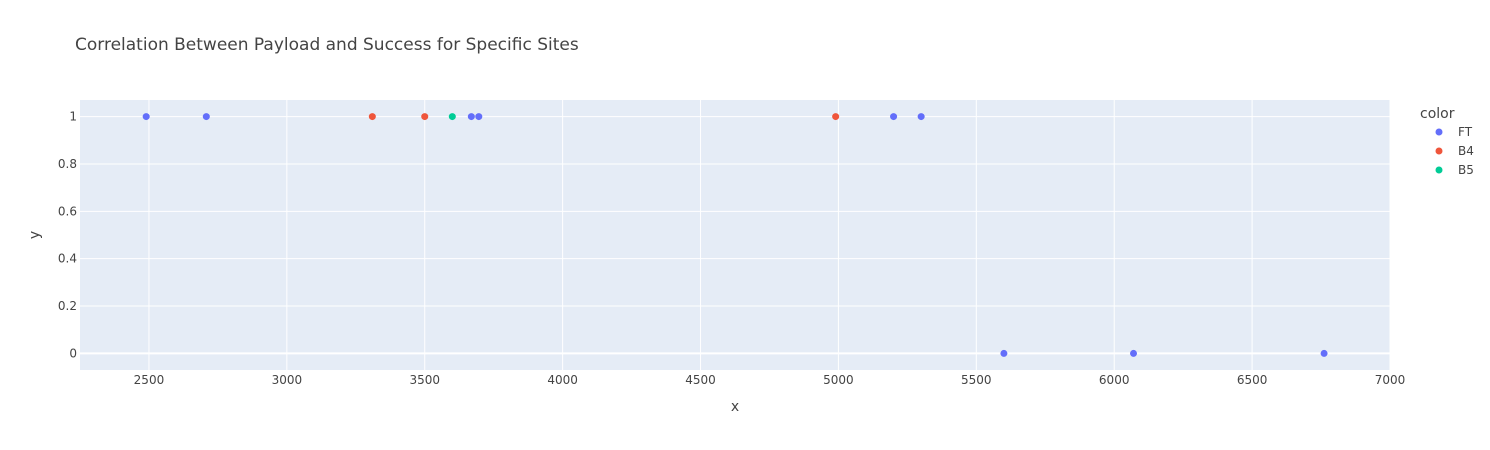  I want to click on x-tick-label: 6000, so click(1114, 380).